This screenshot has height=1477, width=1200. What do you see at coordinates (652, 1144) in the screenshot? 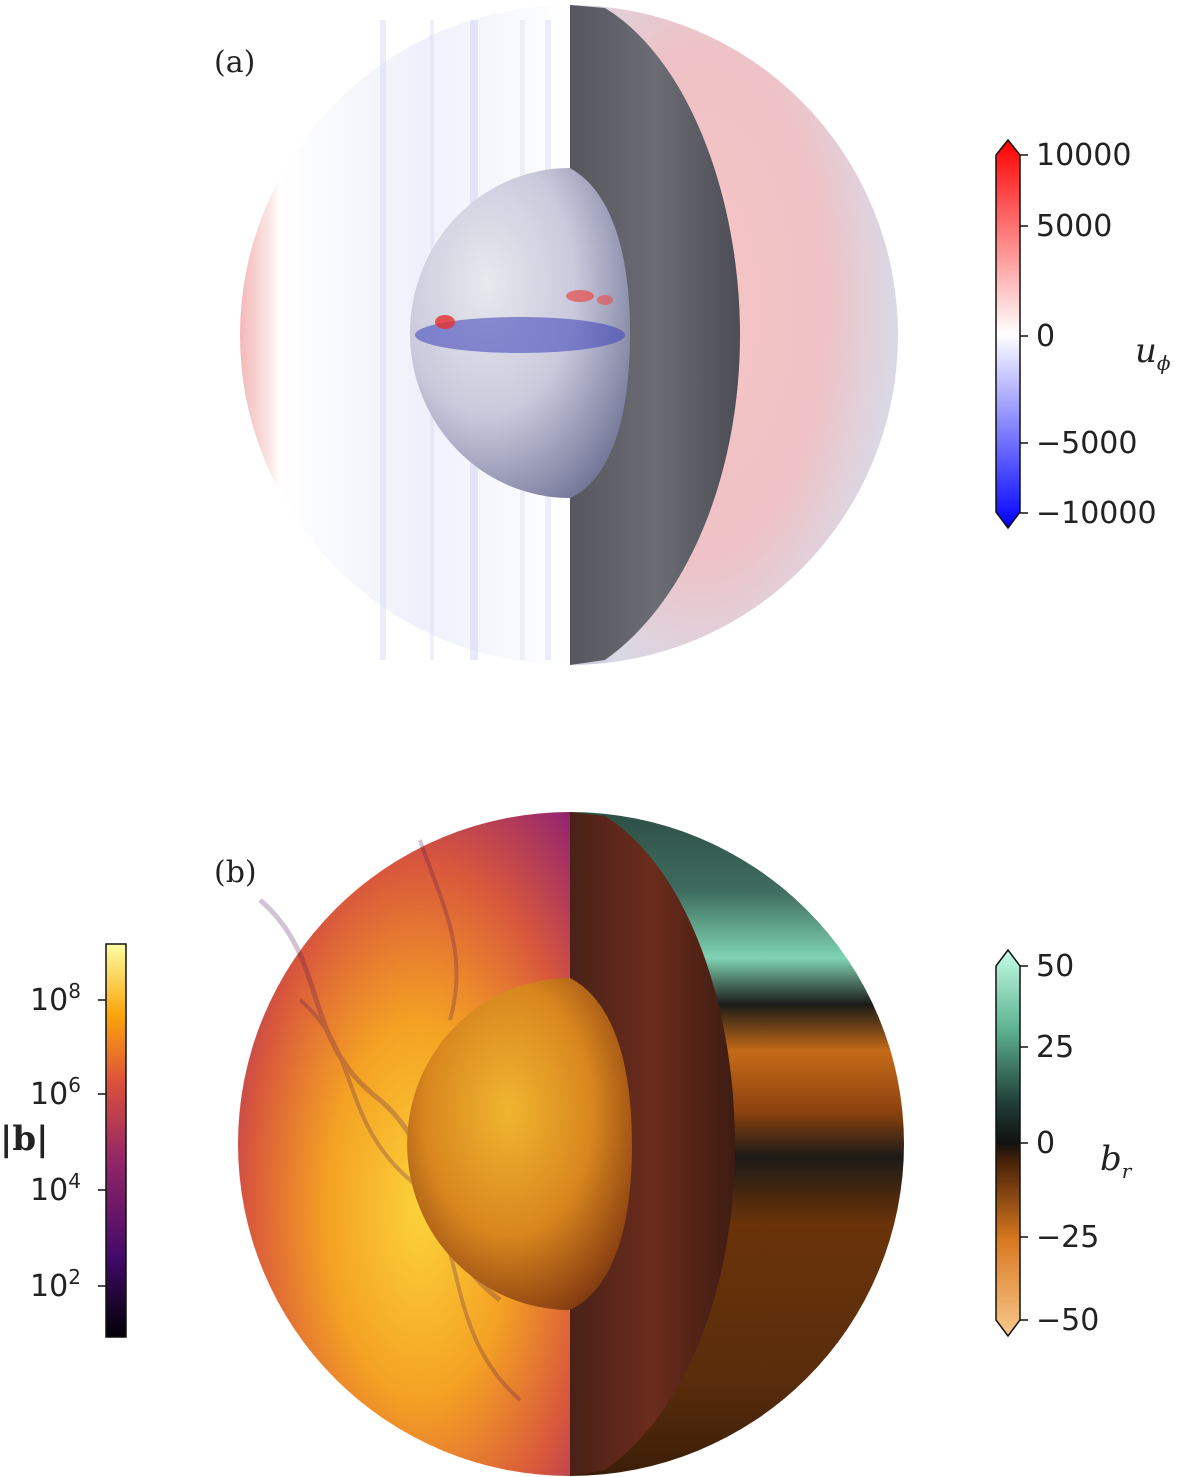
I see `sphere-b-cut-face` at bounding box center [652, 1144].